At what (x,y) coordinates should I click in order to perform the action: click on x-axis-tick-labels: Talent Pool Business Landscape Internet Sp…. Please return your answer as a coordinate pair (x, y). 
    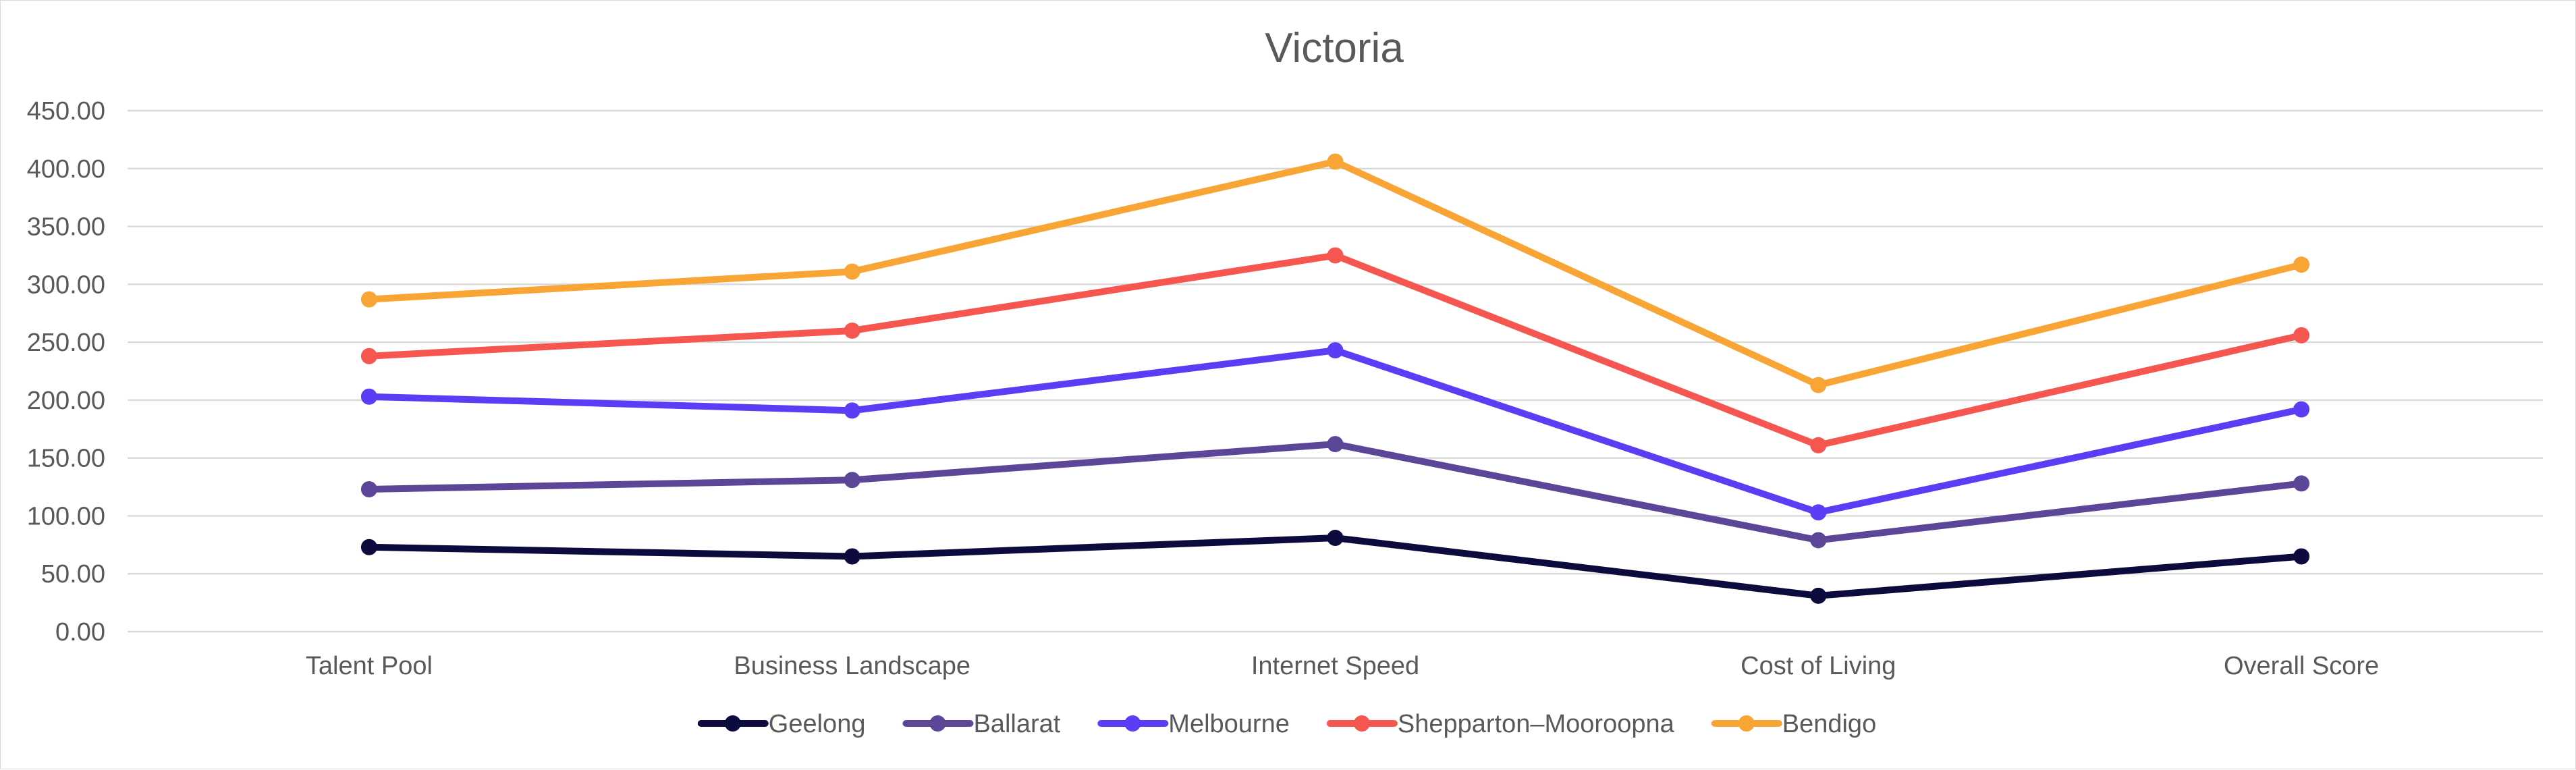
    Looking at the image, I should click on (1342, 666).